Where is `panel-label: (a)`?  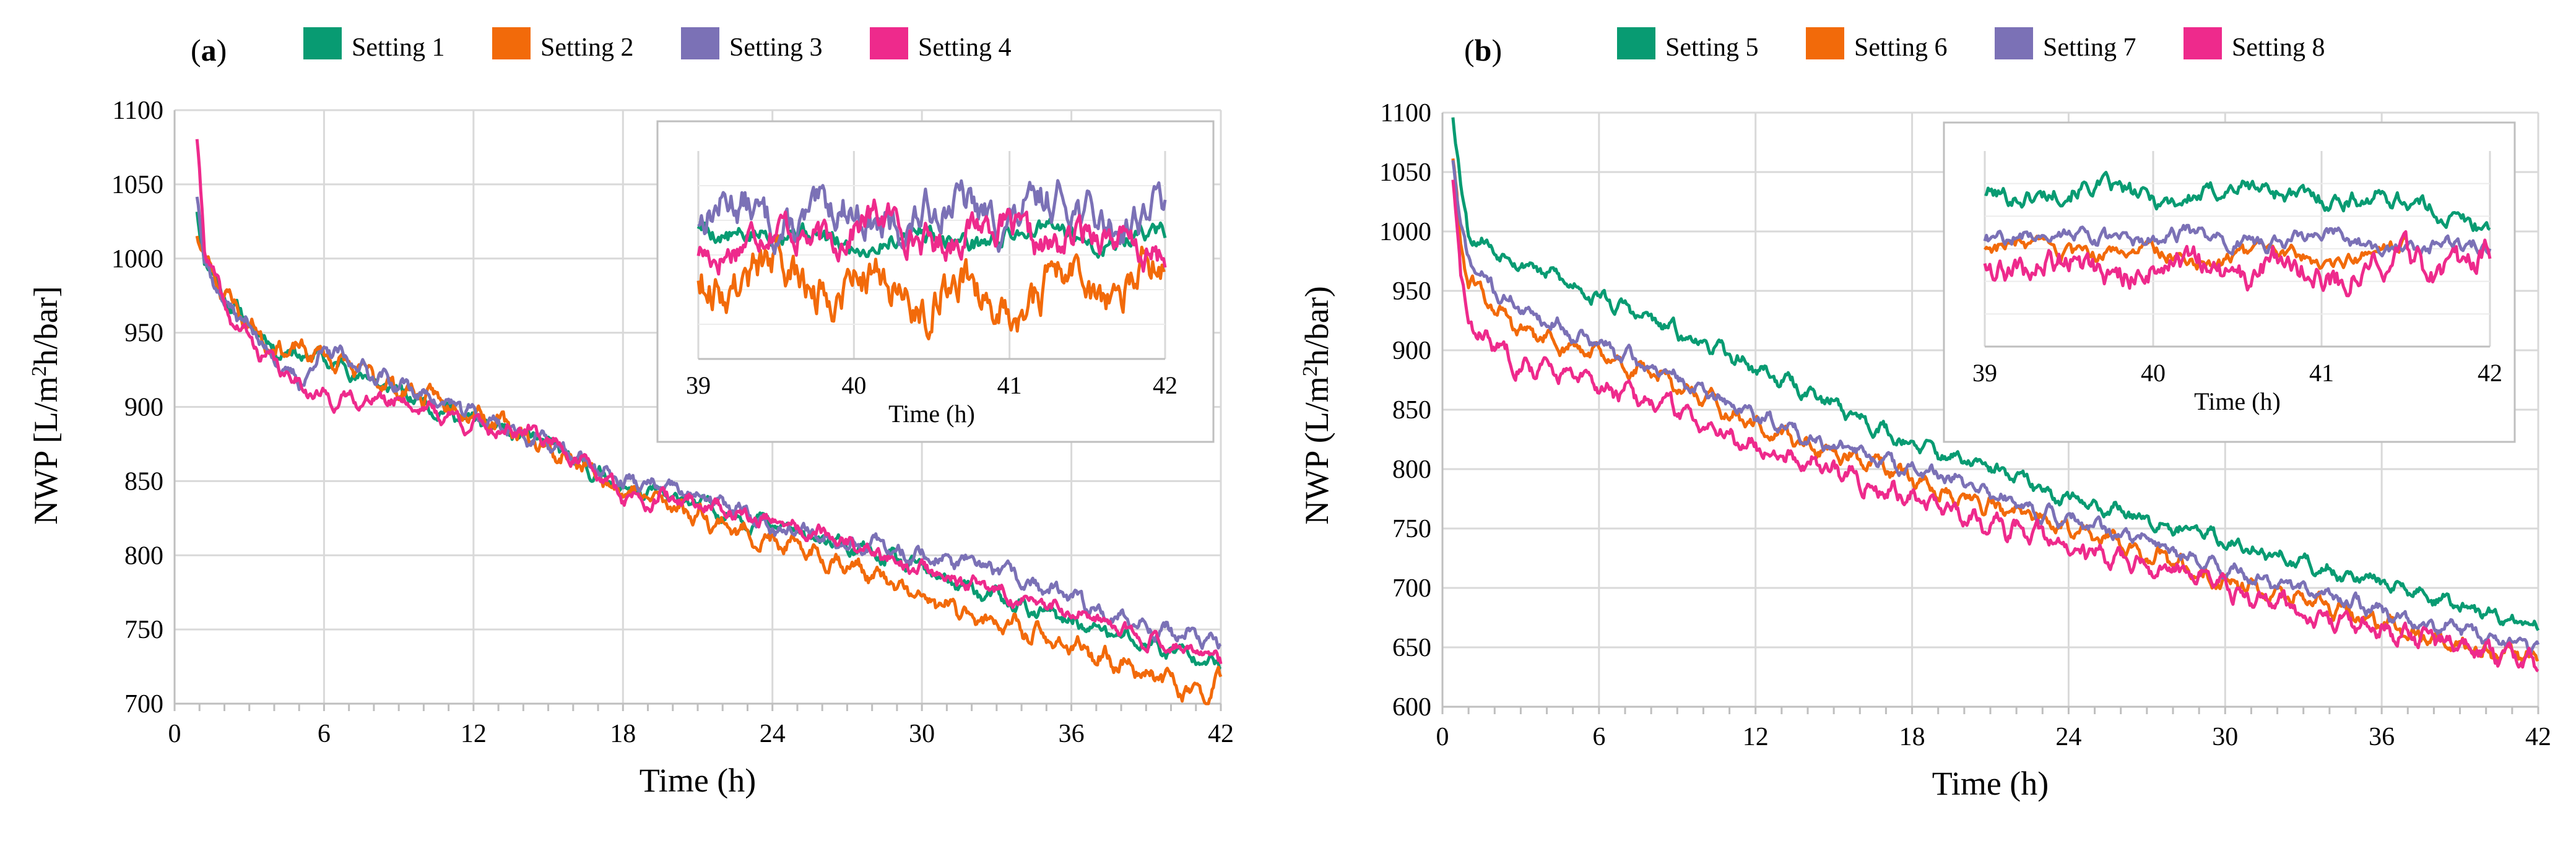 panel-label: (a) is located at coordinates (209, 50).